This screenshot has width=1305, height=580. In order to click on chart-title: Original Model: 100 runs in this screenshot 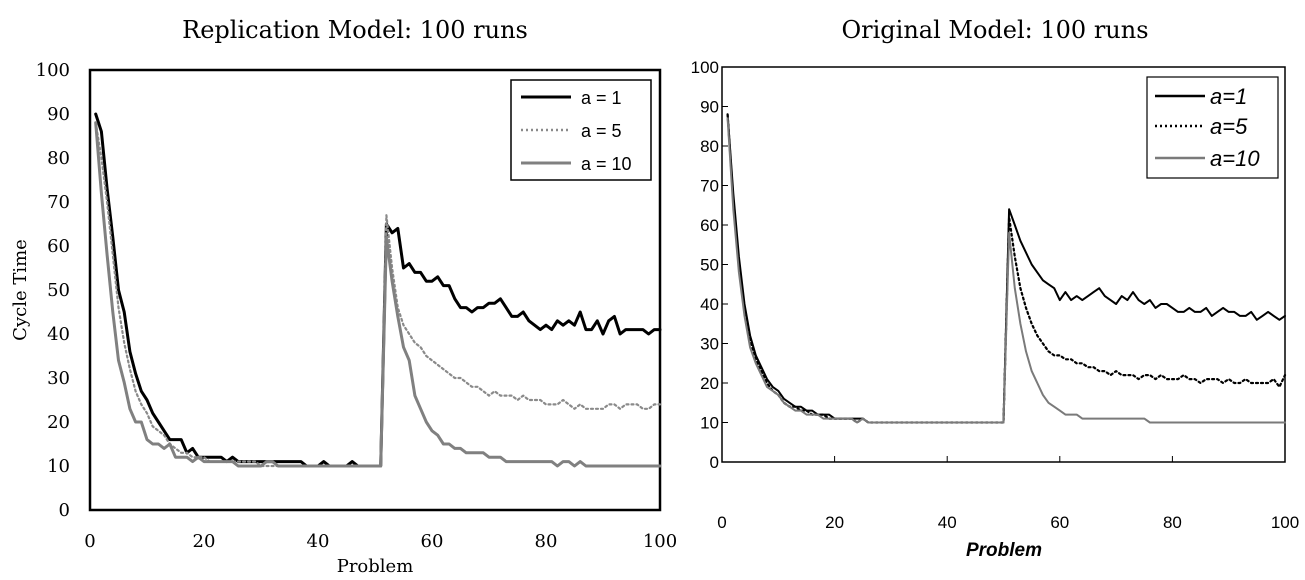, I will do `click(994, 30)`.